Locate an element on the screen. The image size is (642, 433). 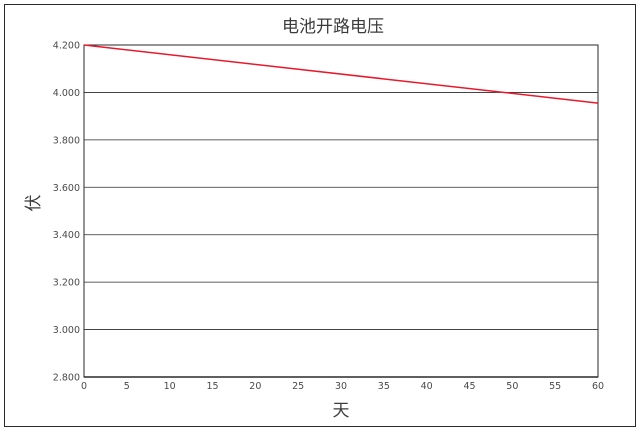
y-tick-label: 3.600 is located at coordinates (66, 188).